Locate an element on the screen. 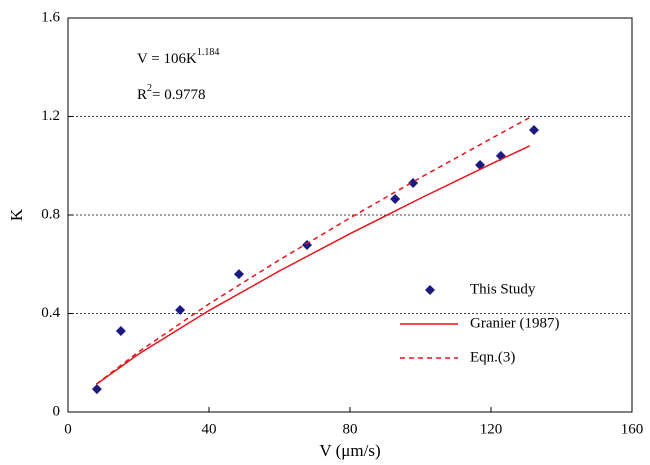  annotation-text: R is located at coordinates (142, 95).